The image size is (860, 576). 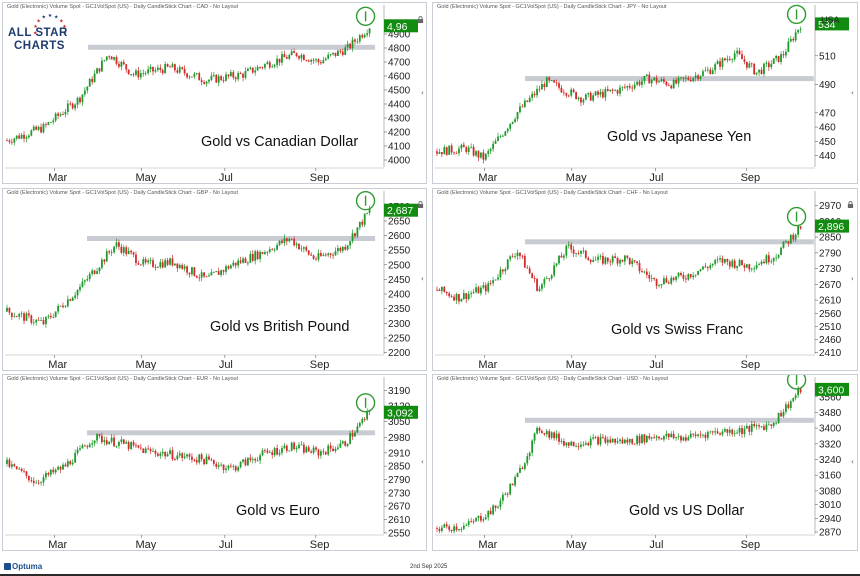 I want to click on x-tick-label: Jul, so click(x=656, y=178).